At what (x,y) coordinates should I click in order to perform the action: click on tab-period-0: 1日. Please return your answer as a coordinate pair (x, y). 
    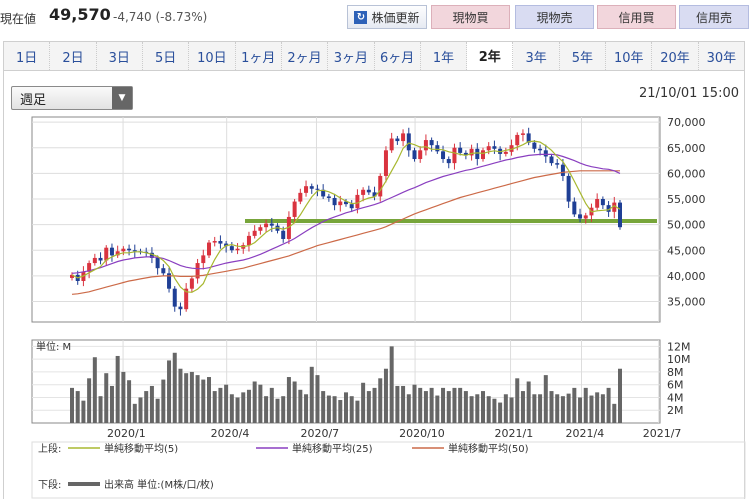
    Looking at the image, I should click on (27, 56).